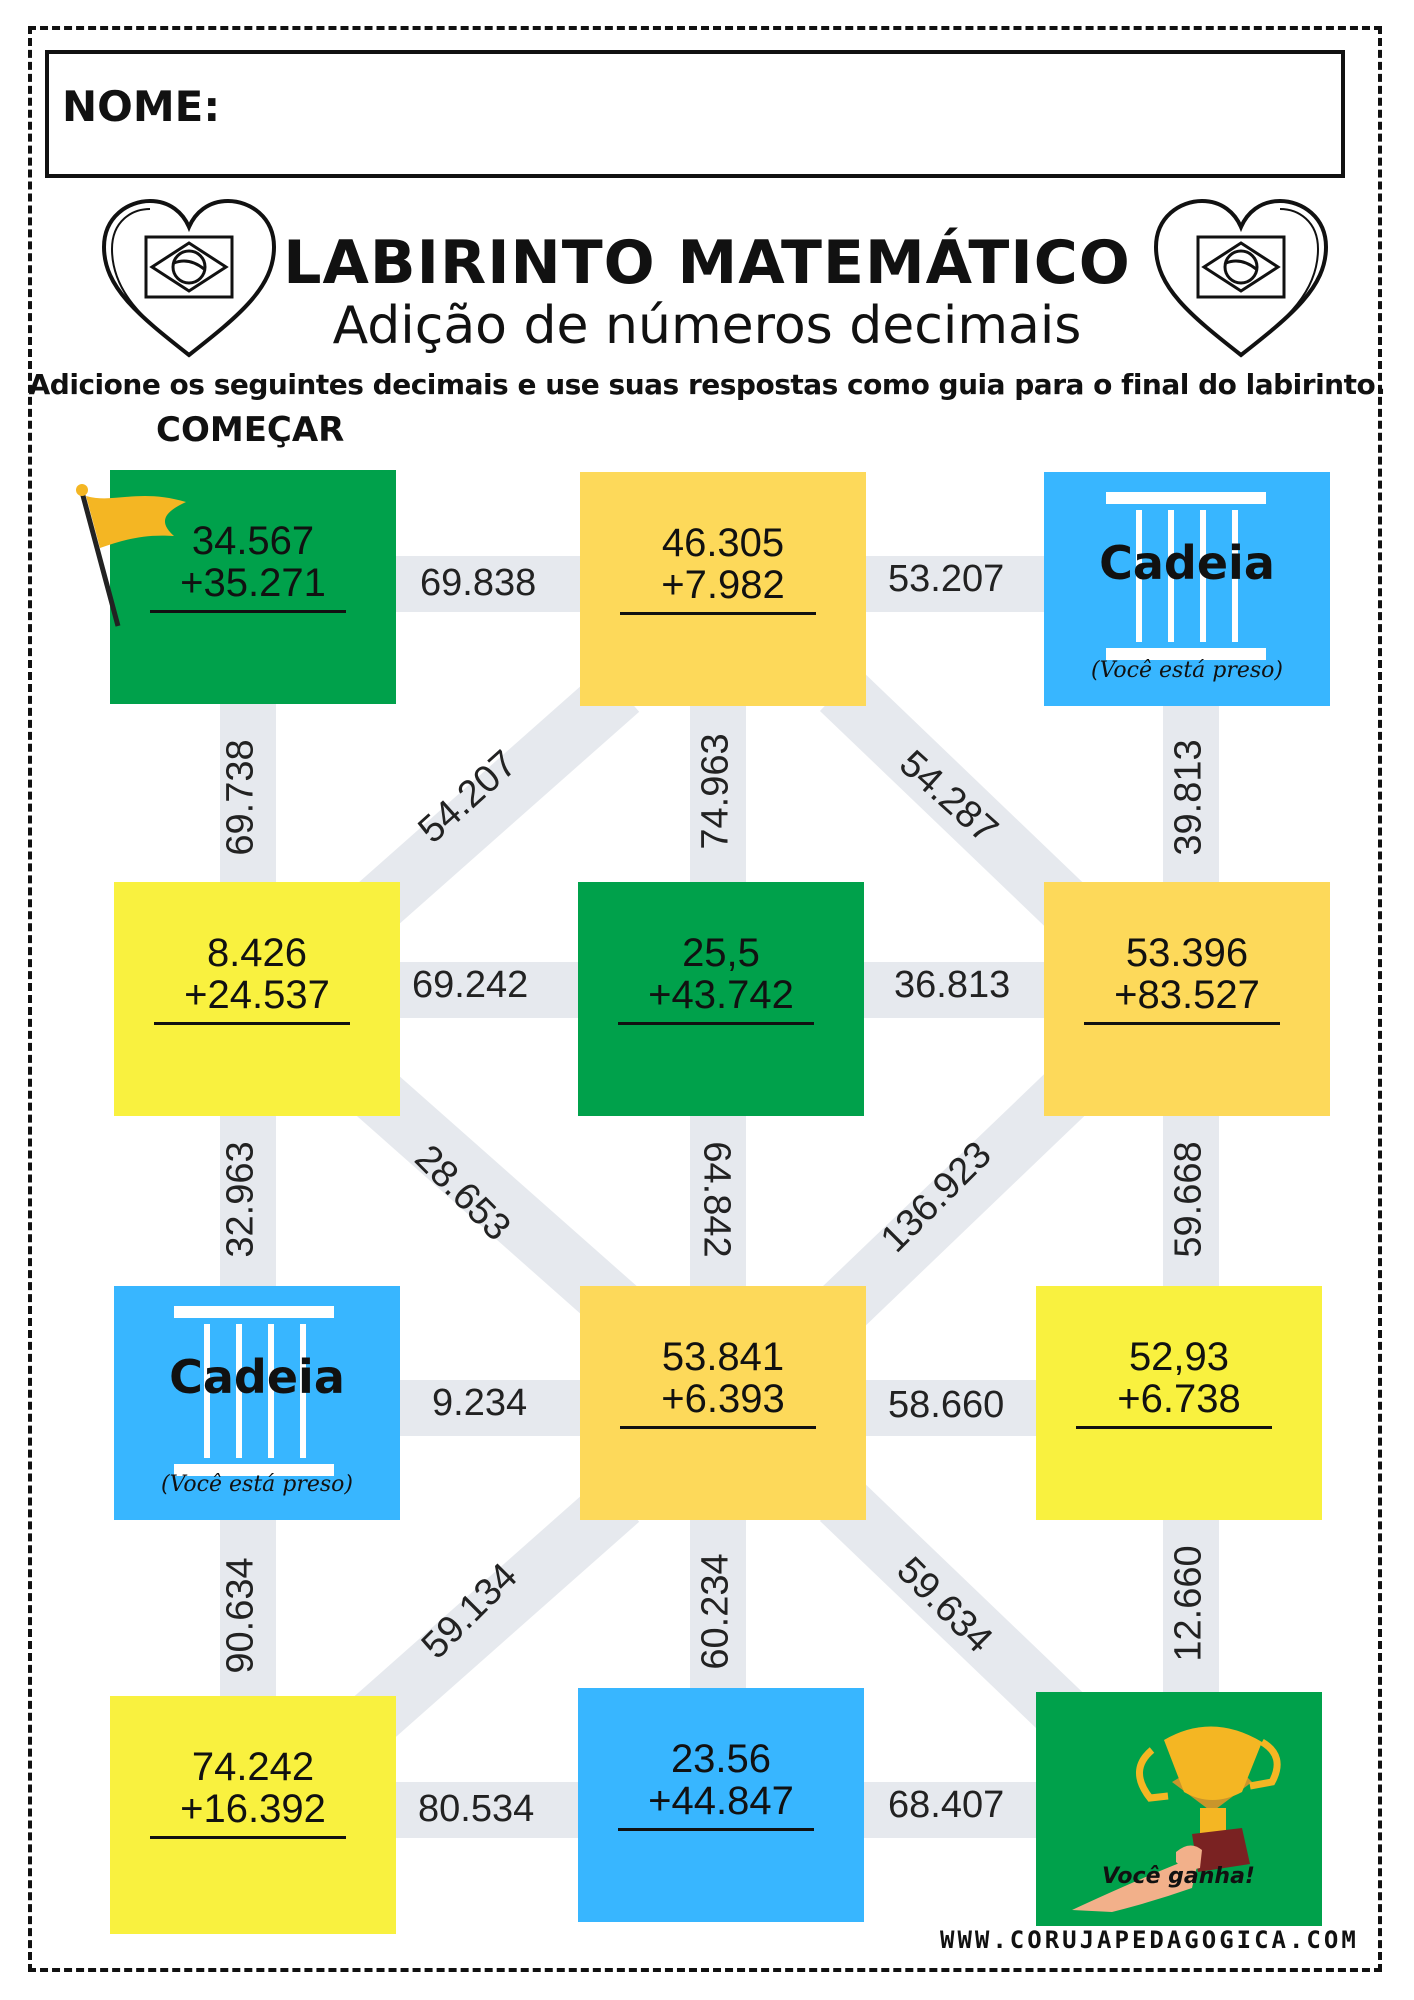 Image resolution: width=1414 pixels, height=2000 pixels. I want to click on start-flag-icon, so click(131, 555).